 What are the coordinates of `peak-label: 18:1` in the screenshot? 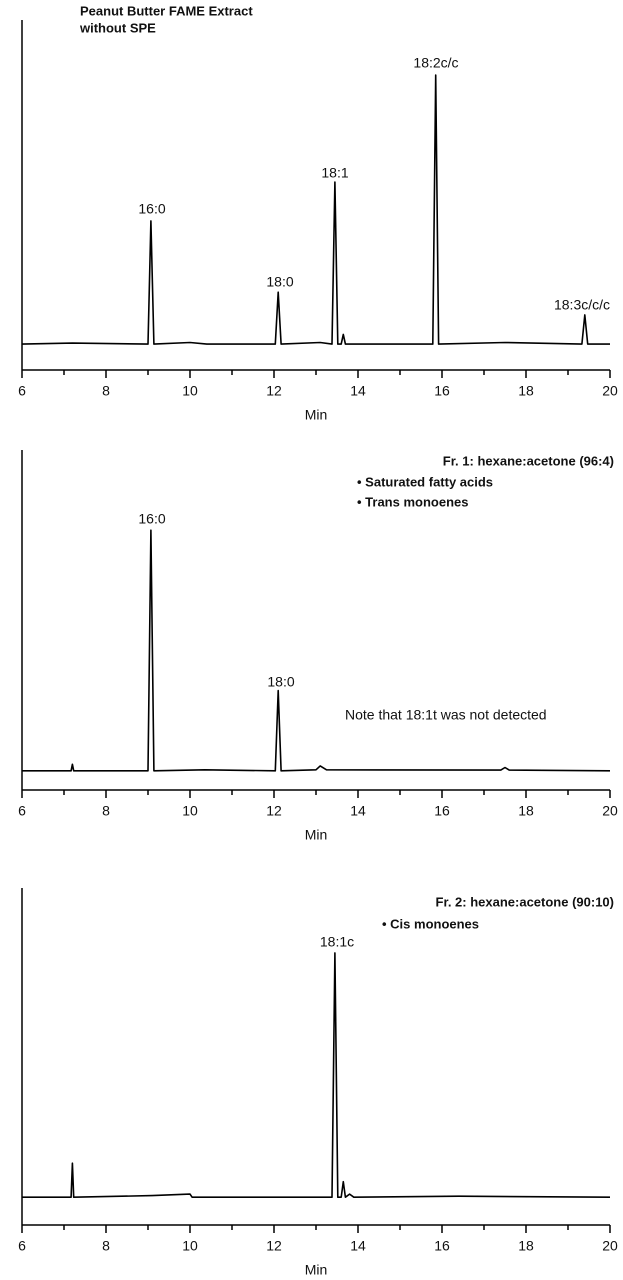 It's located at (334, 173).